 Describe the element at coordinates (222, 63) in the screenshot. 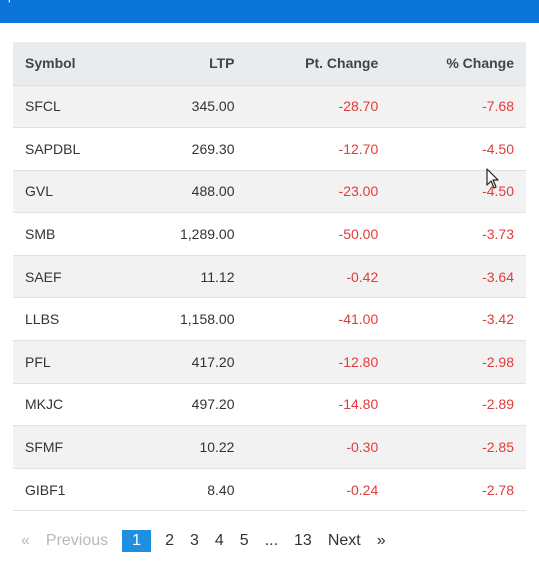

I see `column-header-ltp: LTP` at that location.